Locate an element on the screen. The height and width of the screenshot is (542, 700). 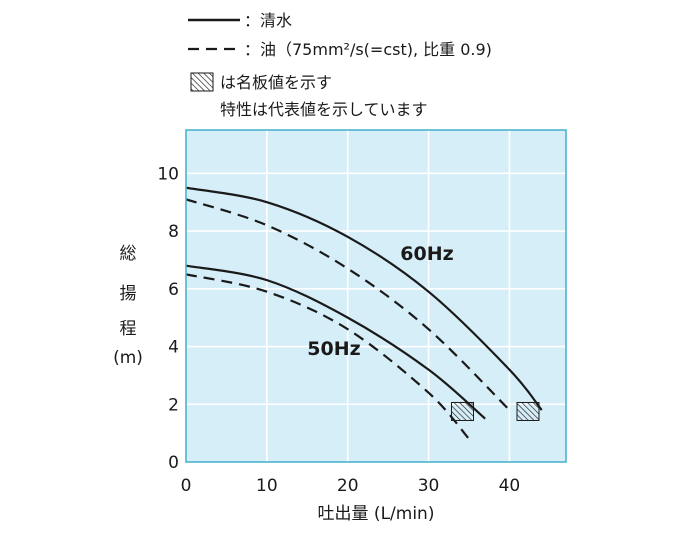
series-50hz-solid-line is located at coordinates (336, 342).